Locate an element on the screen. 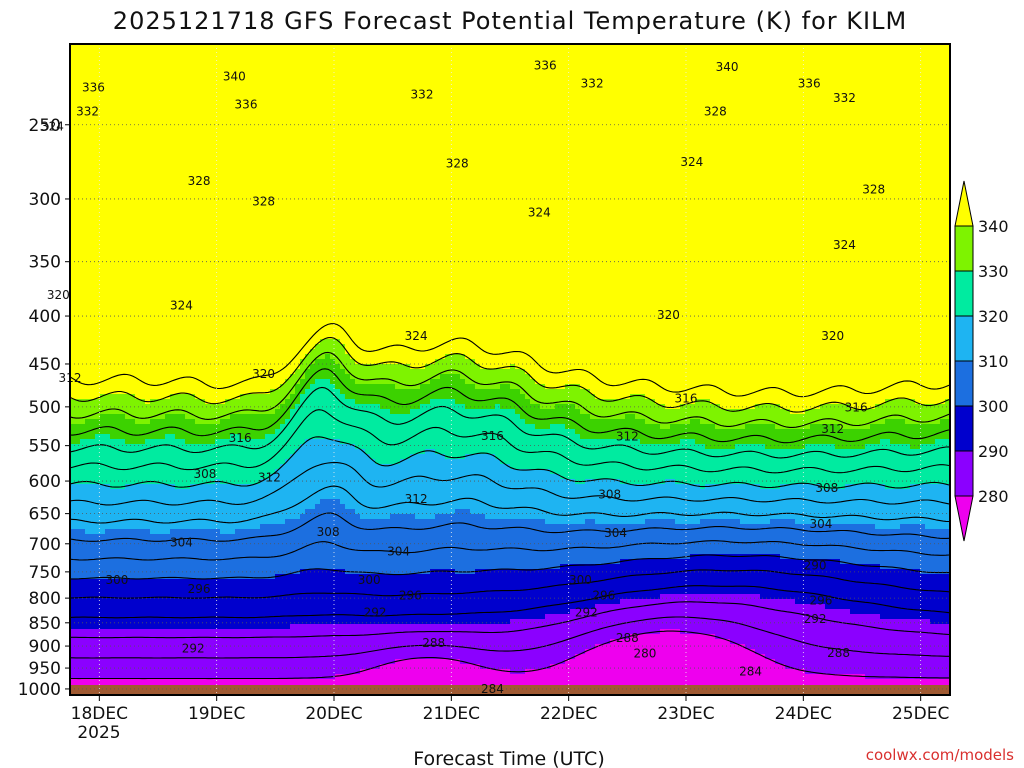 The image size is (1024, 768). y-tick-label: 950 is located at coordinates (45, 669).